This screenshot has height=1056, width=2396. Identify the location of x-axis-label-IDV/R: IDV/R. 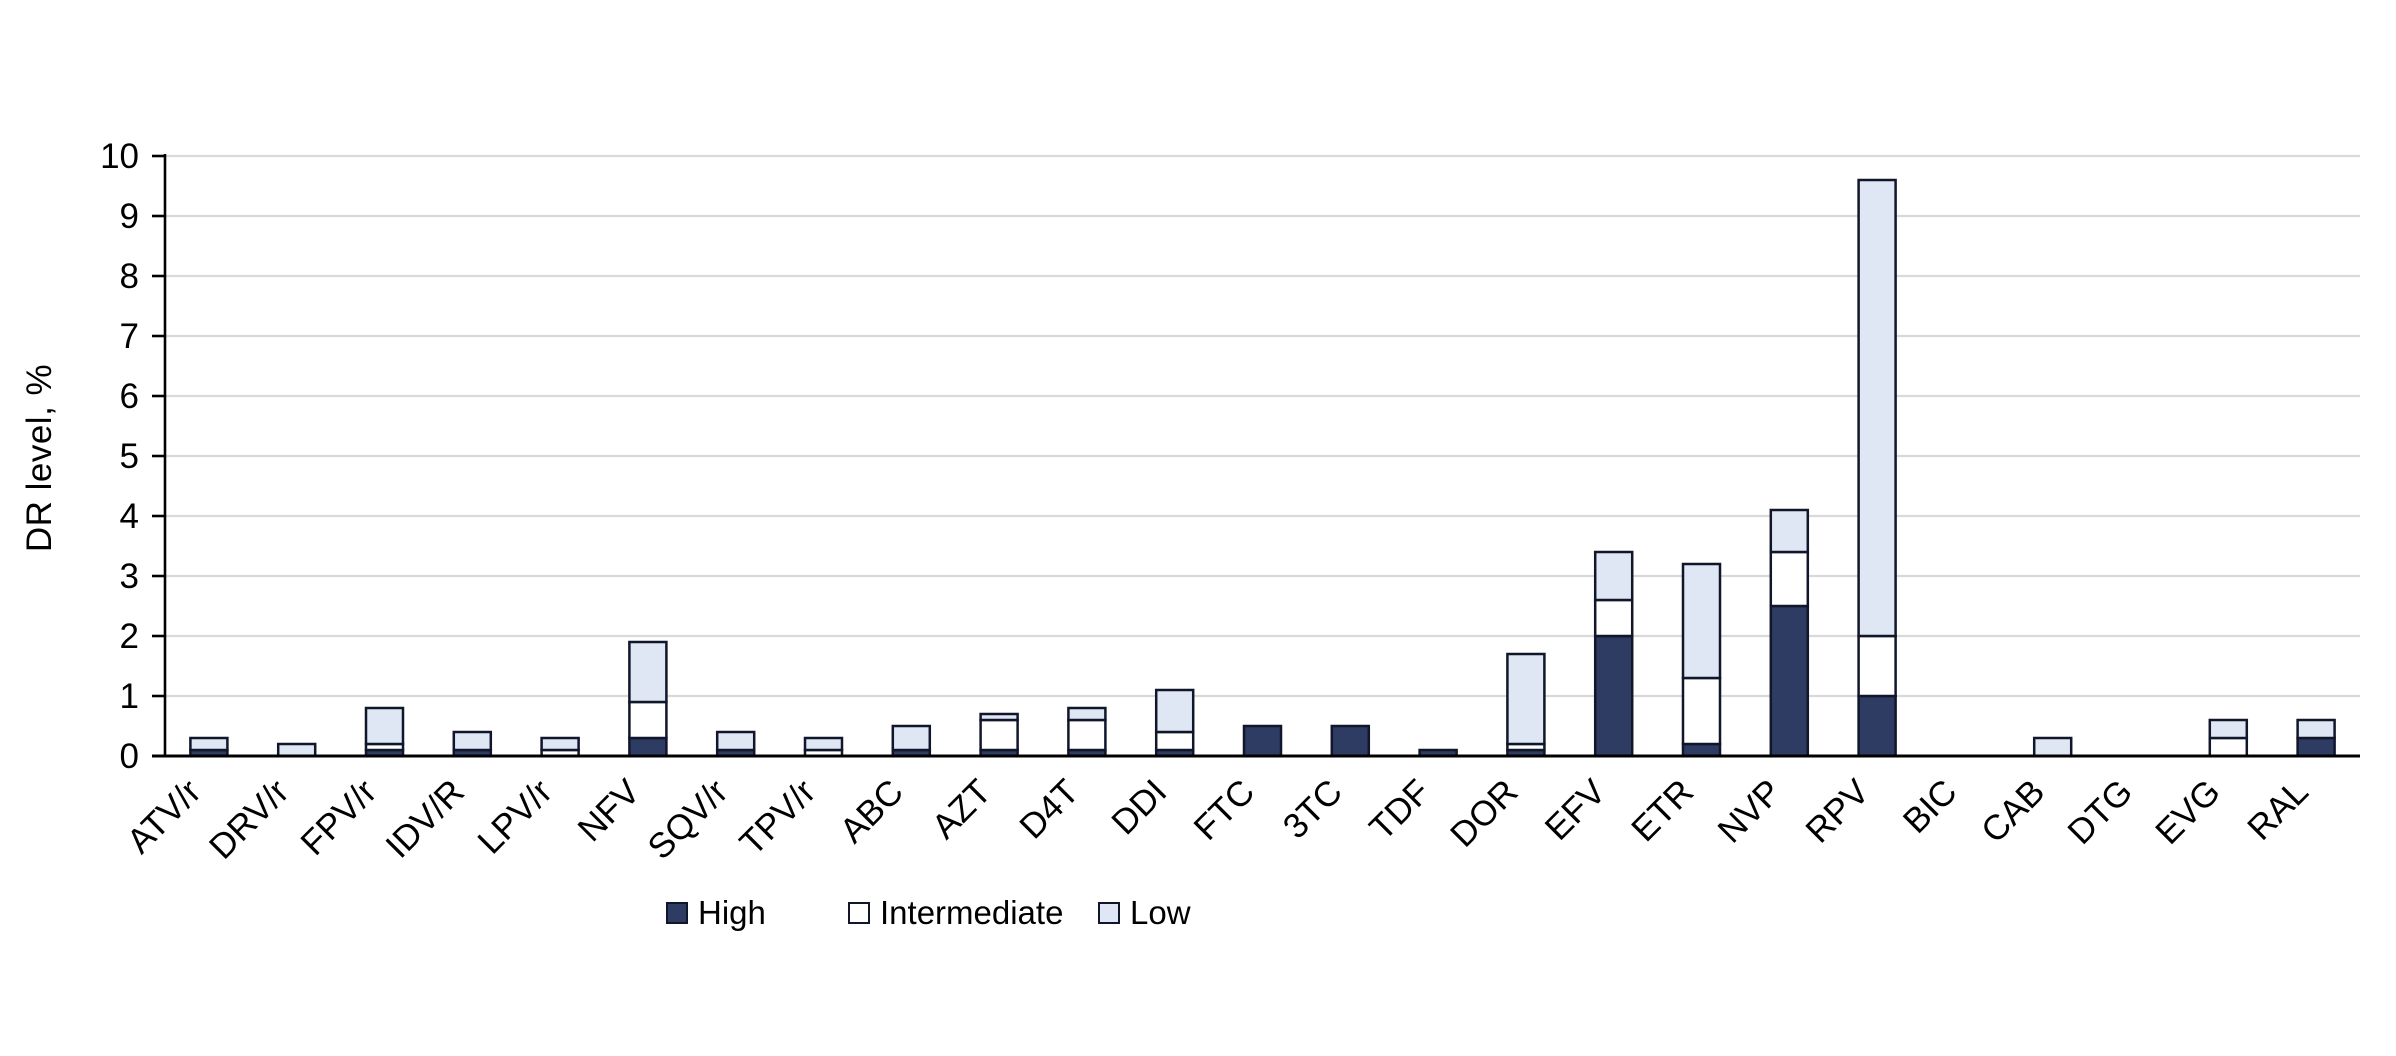
(425, 819).